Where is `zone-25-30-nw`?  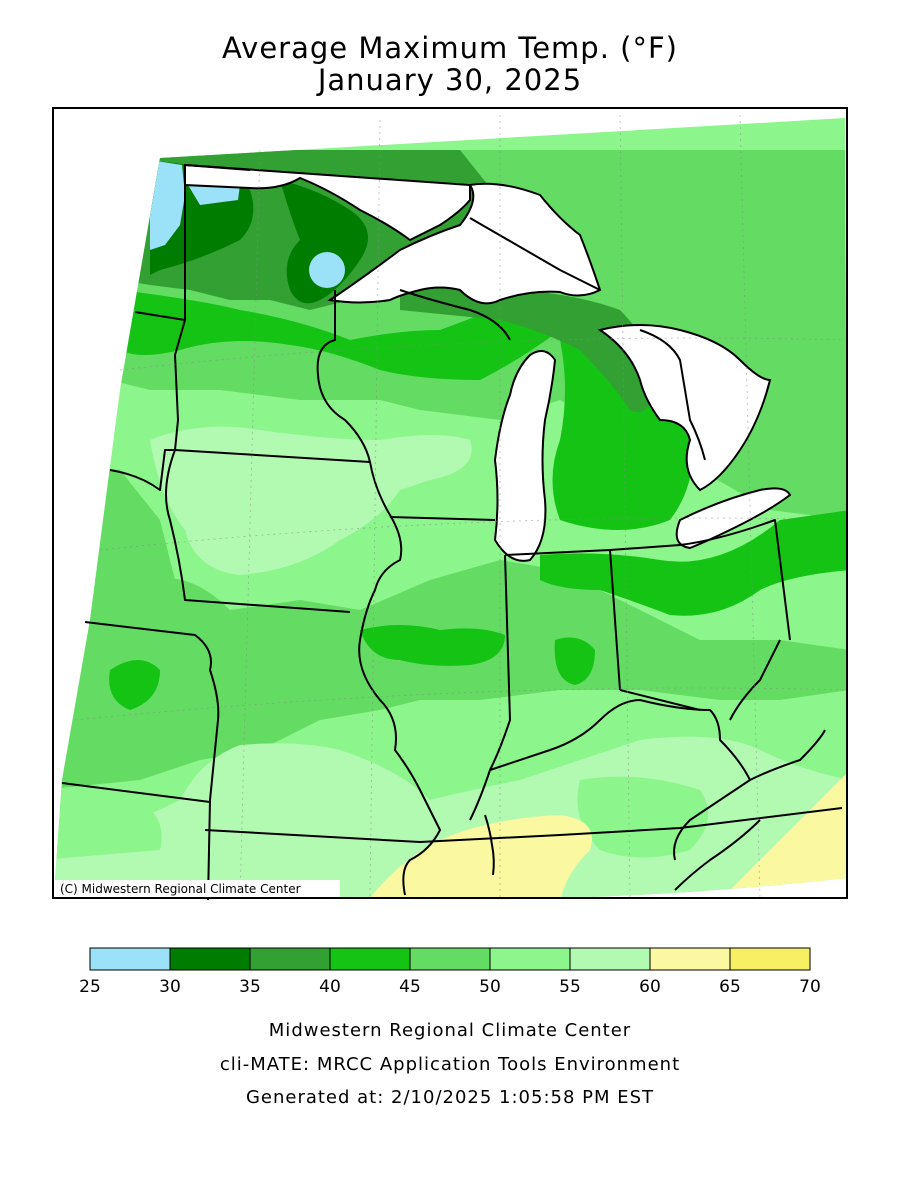
zone-25-30-nw is located at coordinates (167, 205).